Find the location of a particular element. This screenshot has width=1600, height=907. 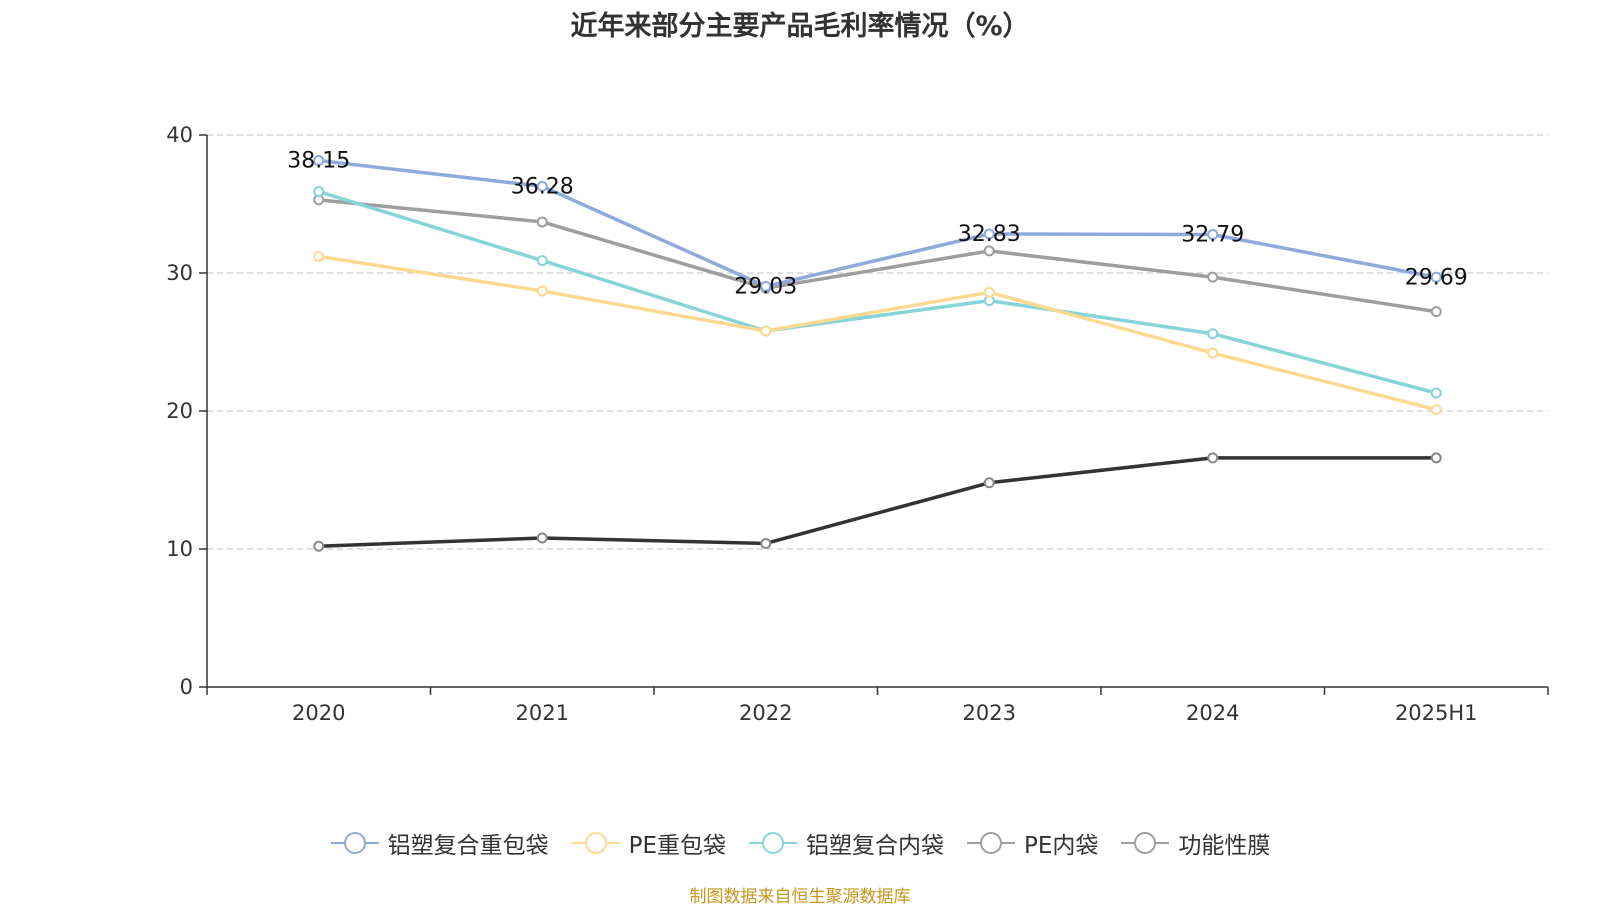

legend-item: 铝塑复合内袋 is located at coordinates (846, 843).